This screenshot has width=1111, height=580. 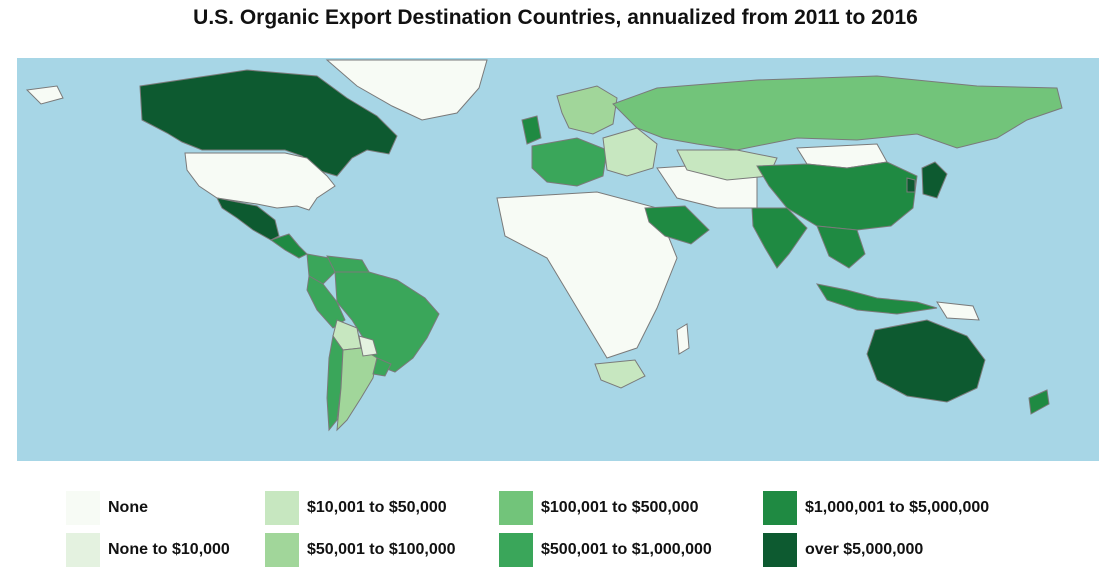 I want to click on legend-swatch-1m-5m, so click(x=780, y=508).